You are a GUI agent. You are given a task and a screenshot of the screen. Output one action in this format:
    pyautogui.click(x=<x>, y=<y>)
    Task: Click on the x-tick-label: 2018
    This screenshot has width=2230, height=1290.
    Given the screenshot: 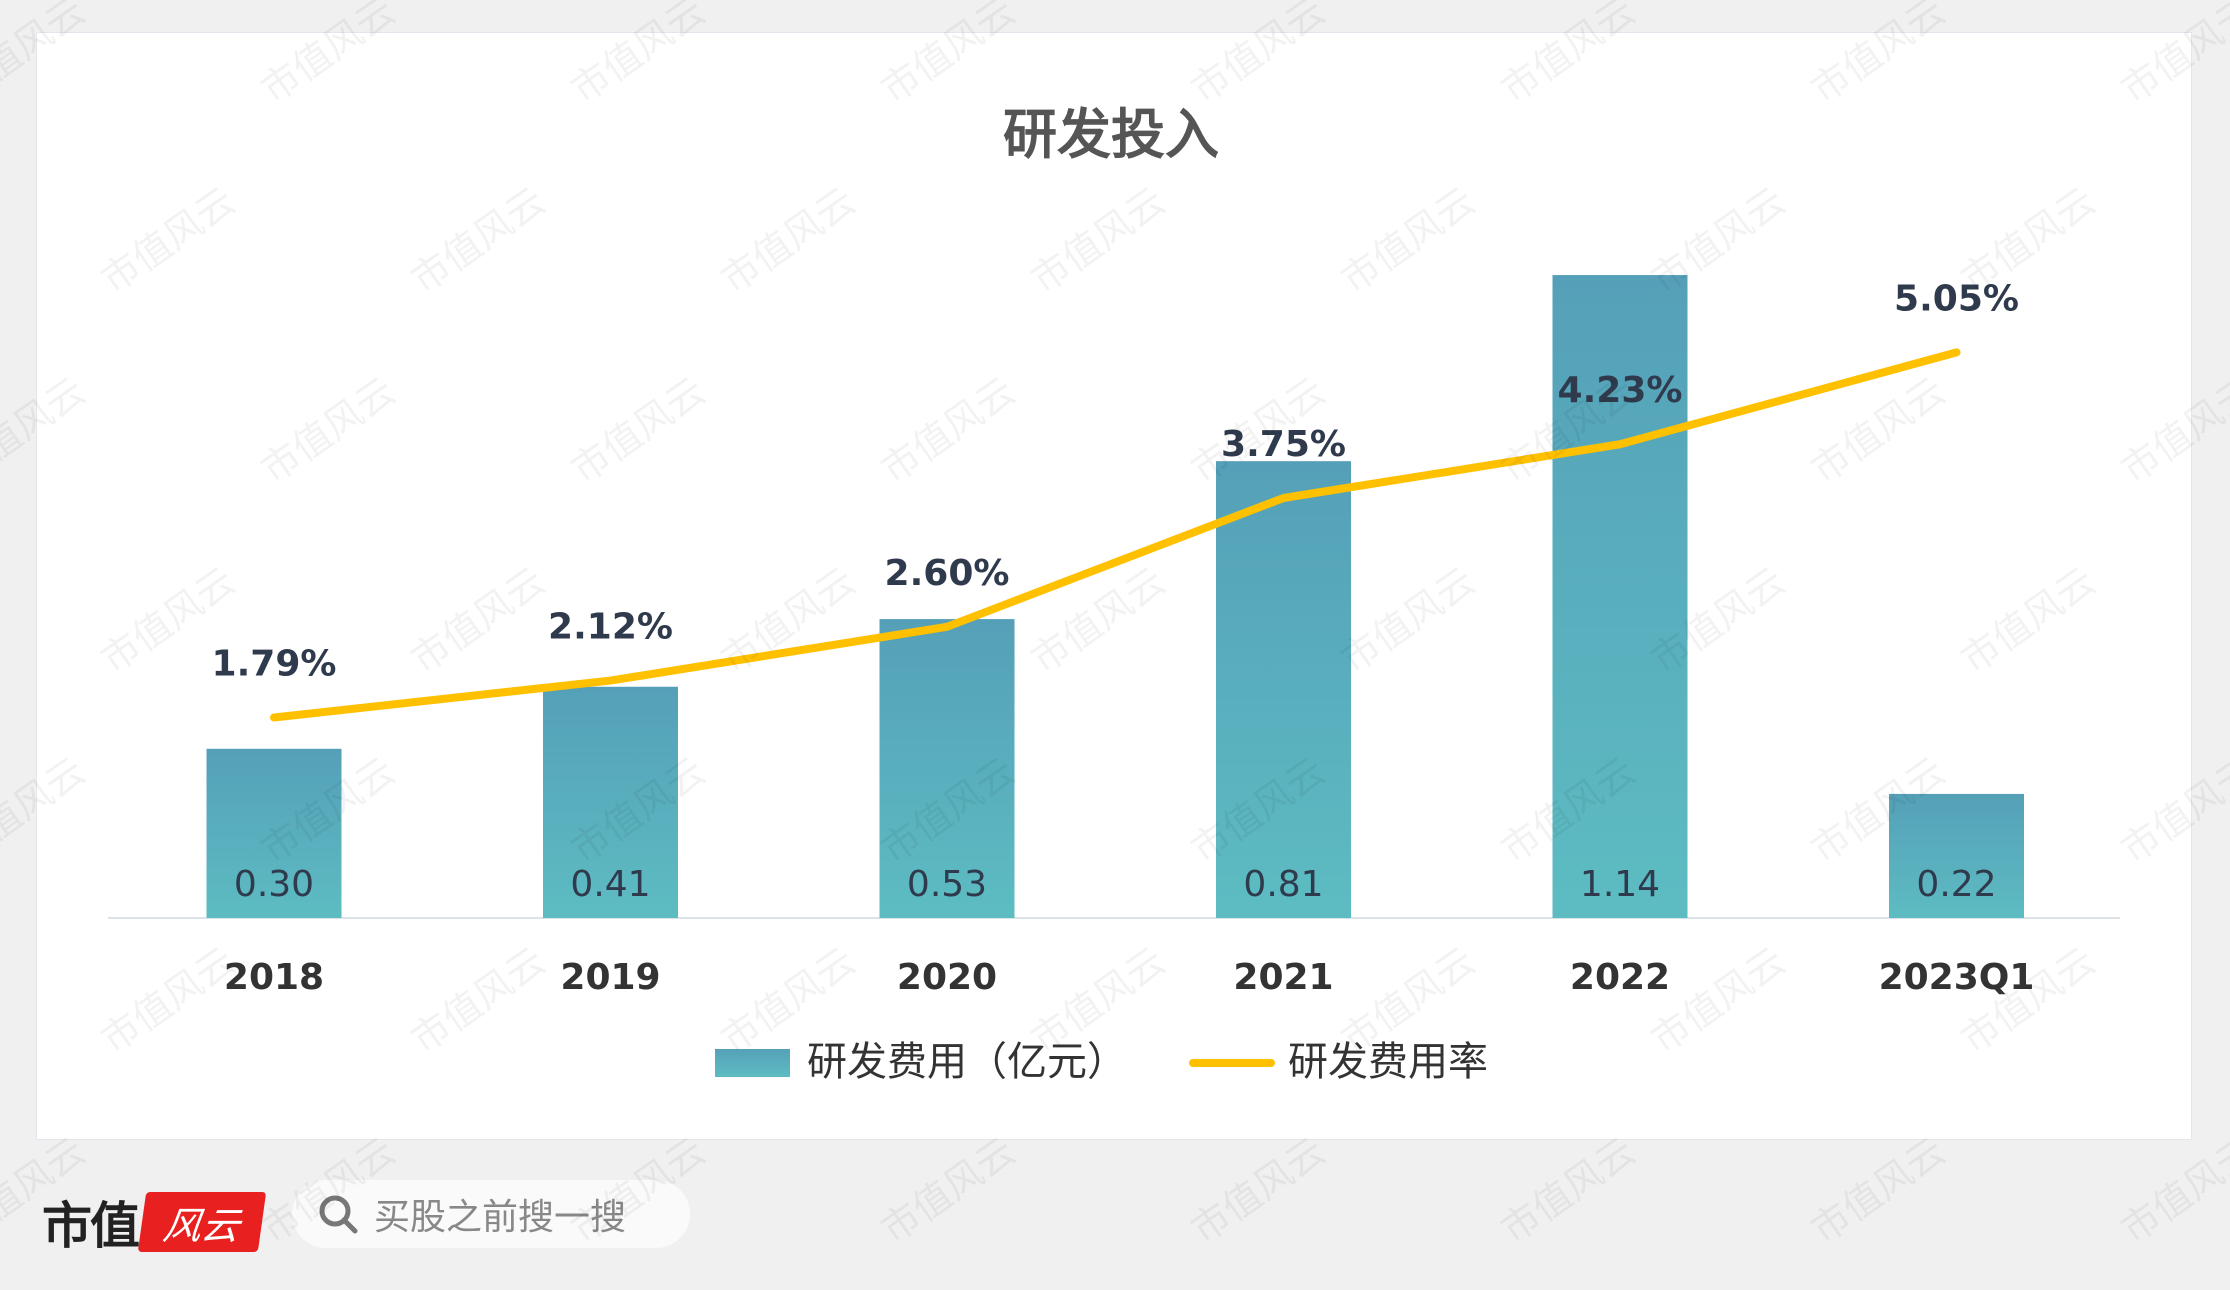 What is the action you would take?
    pyautogui.click(x=274, y=977)
    